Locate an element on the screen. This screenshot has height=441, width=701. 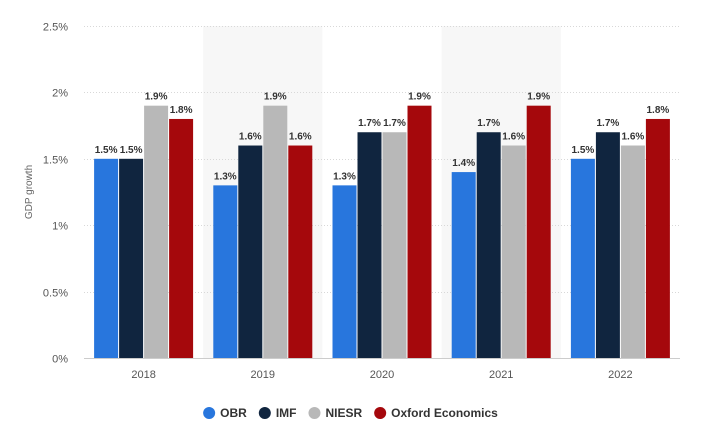
legend-item-imf: IMF is located at coordinates (277, 413).